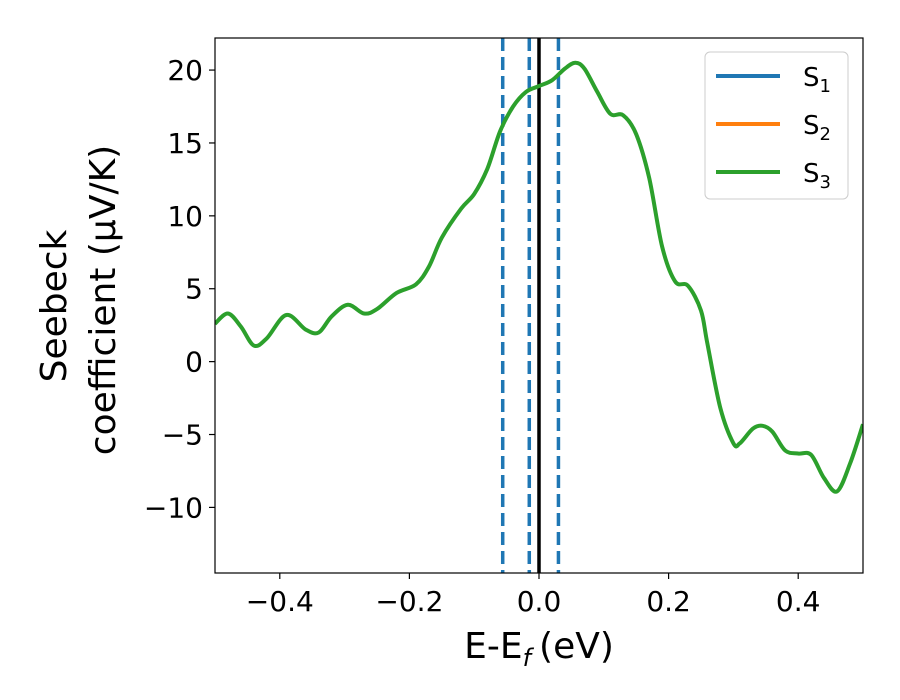 This screenshot has width=900, height=700. Describe the element at coordinates (173, 507) in the screenshot. I see `y-tick-label: −10` at that location.